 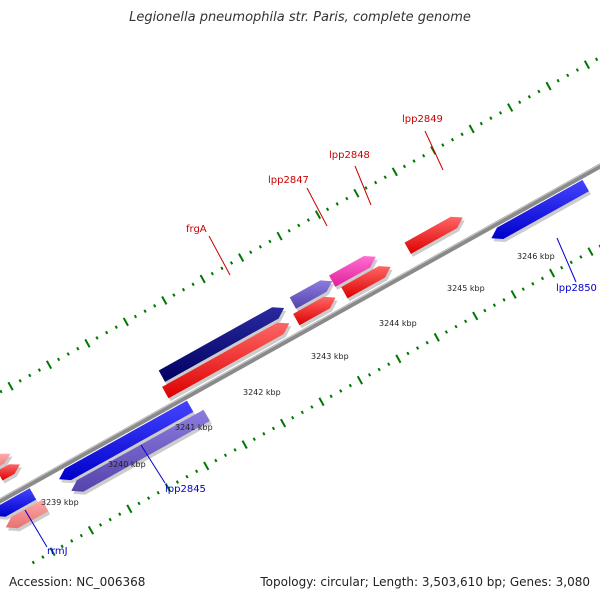 I want to click on gene-label-lpp2849: lpp2849, so click(x=422, y=119).